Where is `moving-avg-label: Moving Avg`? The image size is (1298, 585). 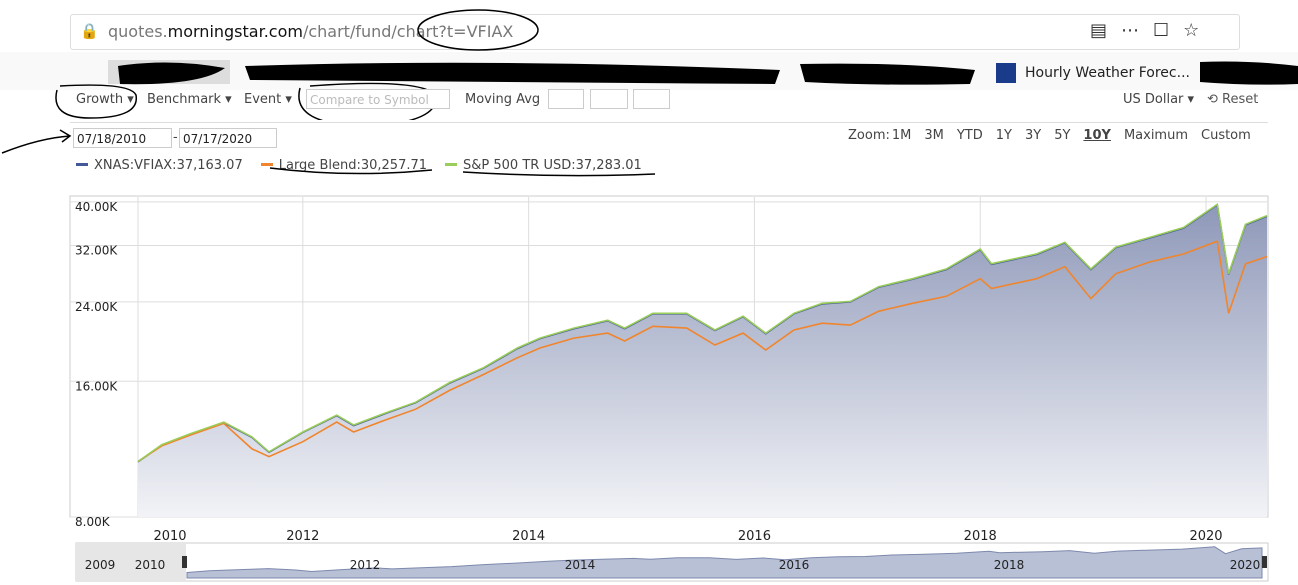
moving-avg-label: Moving Avg is located at coordinates (503, 99).